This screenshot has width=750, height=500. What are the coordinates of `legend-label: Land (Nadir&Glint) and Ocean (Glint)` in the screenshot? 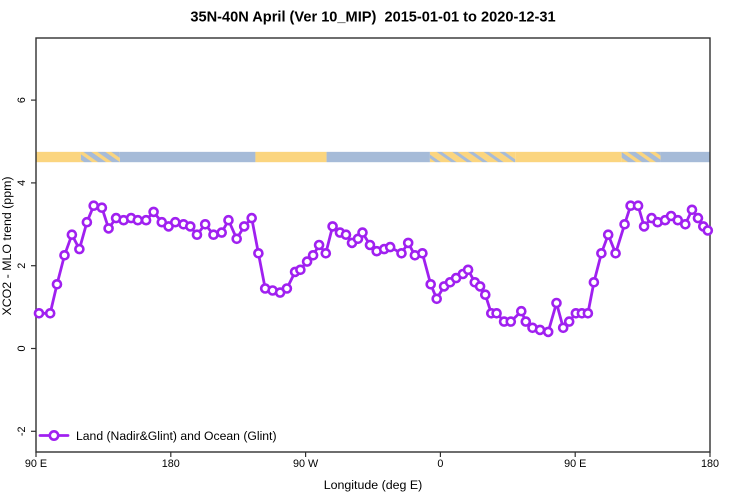 It's located at (176, 436).